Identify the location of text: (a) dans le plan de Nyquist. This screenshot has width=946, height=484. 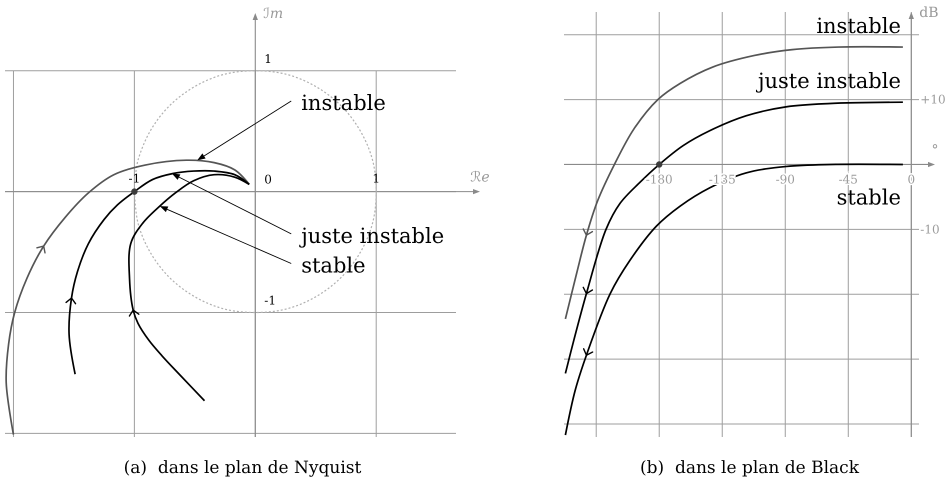
(243, 468).